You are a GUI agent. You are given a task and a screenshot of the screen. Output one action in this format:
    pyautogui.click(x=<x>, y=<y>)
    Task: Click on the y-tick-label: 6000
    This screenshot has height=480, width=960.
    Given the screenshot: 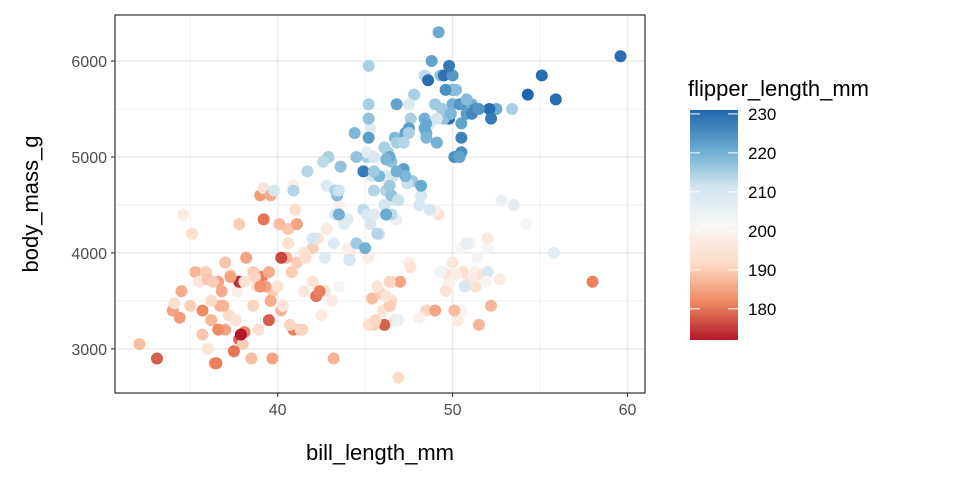 What is the action you would take?
    pyautogui.click(x=89, y=62)
    